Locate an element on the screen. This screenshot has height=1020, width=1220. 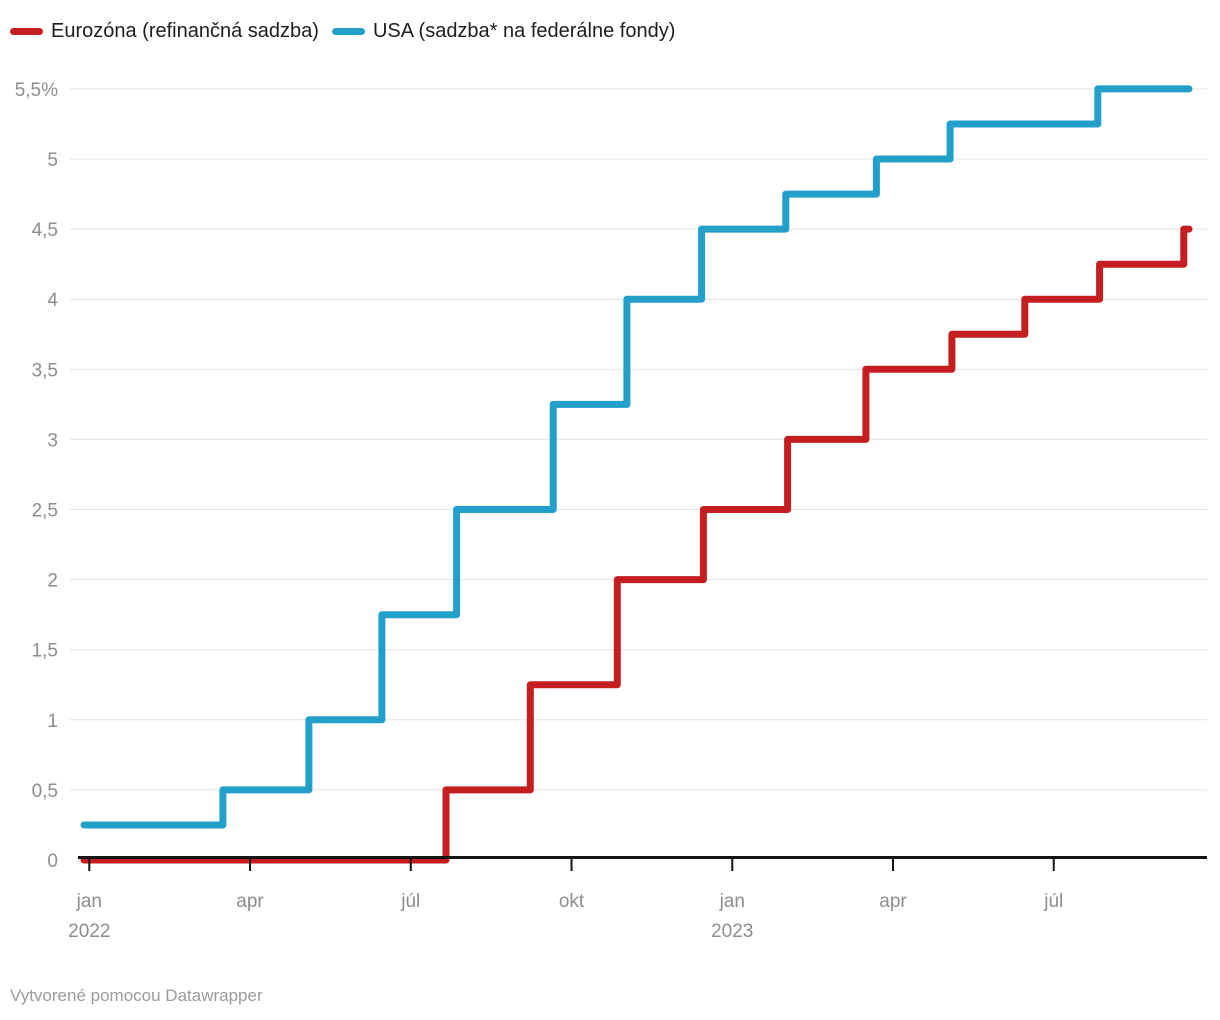
attribution-text: Vytvorené pomocou Datawrapper is located at coordinates (136, 995).